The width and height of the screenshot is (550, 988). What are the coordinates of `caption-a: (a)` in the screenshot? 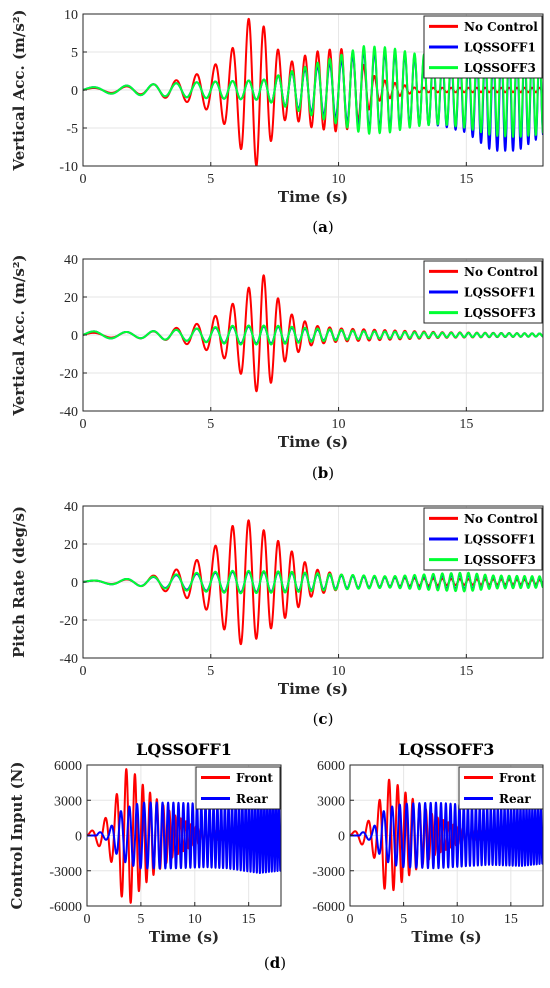 It's located at (322, 227).